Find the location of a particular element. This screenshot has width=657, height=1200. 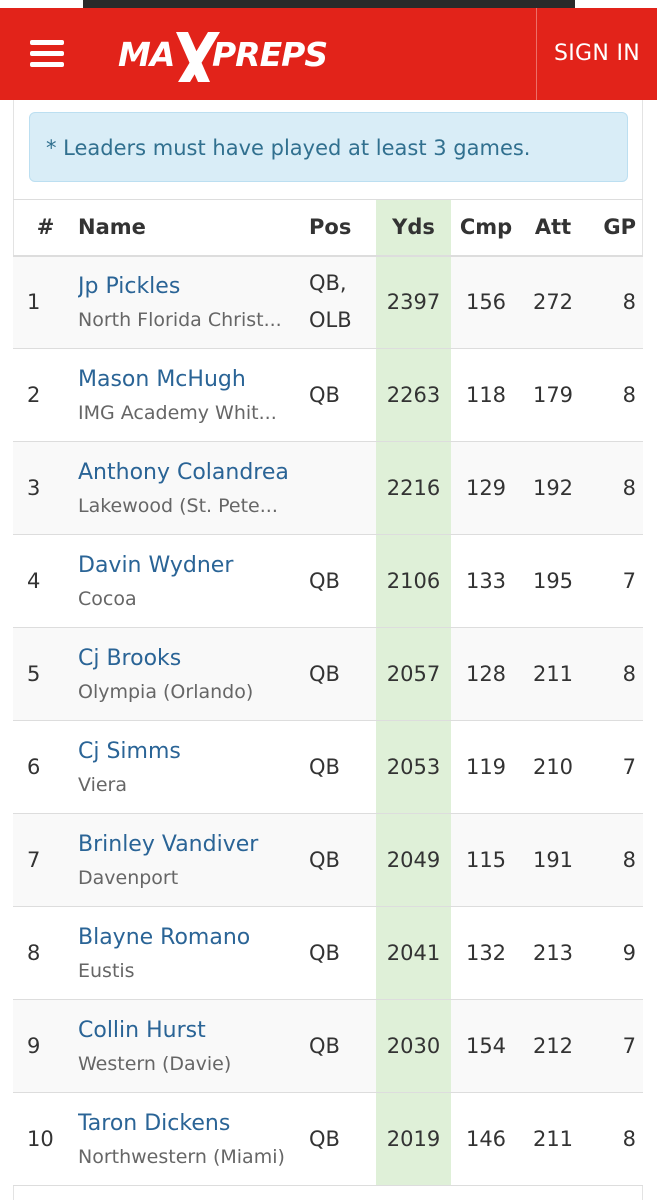

cmp-cell: 129 is located at coordinates (486, 488).